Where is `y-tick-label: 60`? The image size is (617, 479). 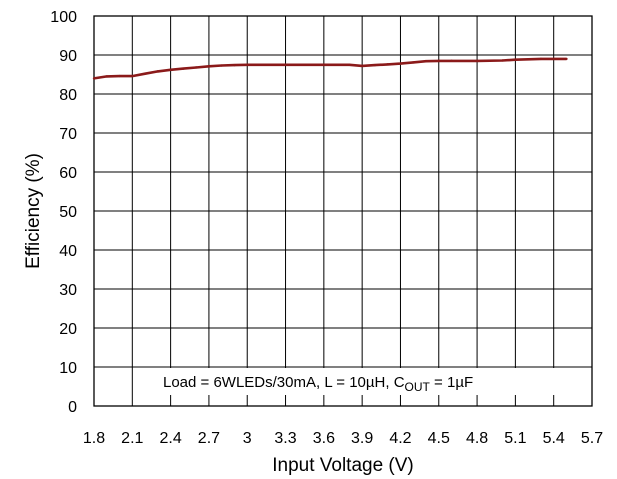 y-tick-label: 60 is located at coordinates (68, 173).